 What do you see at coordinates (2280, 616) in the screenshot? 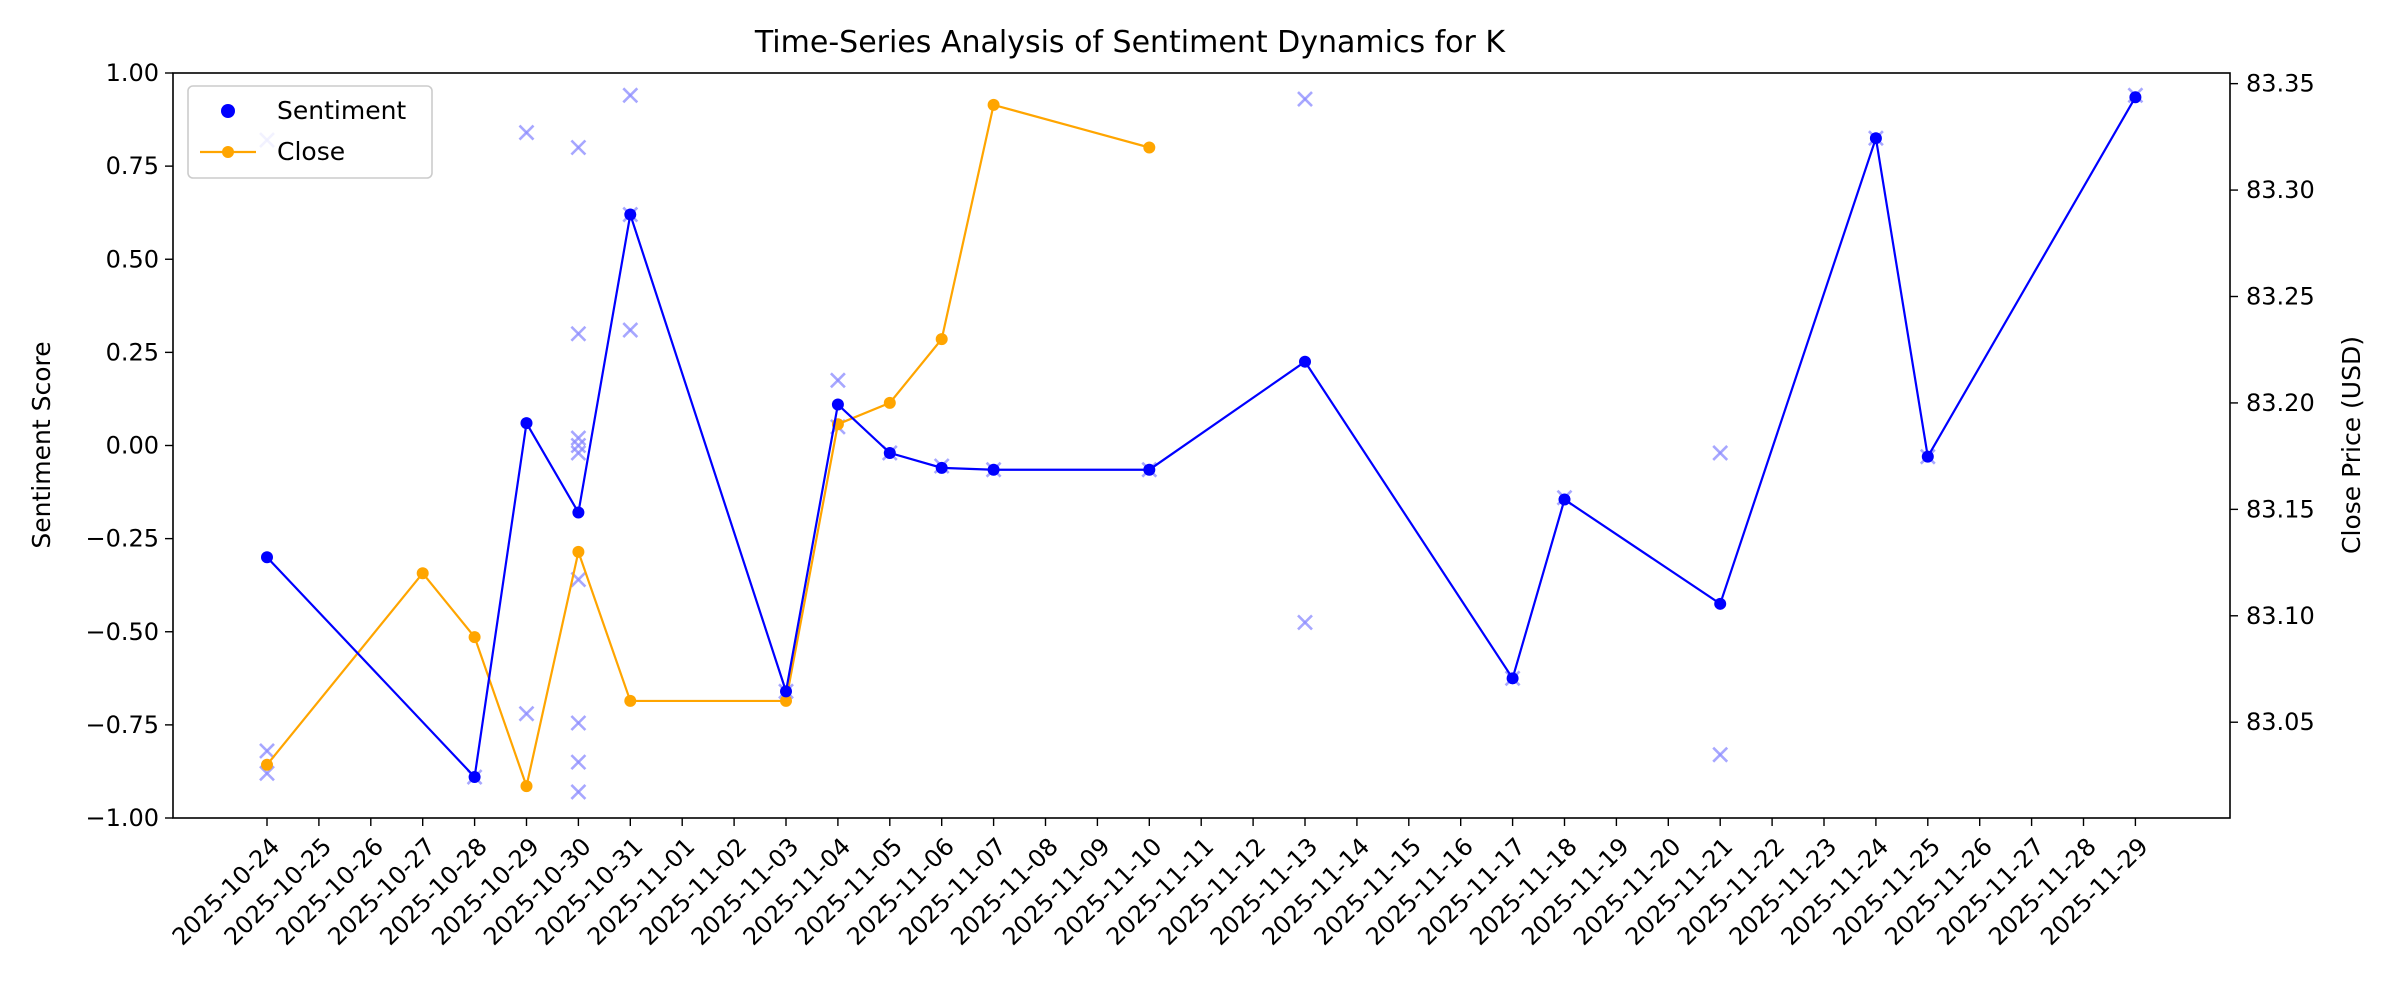
I see `y2-tick-label: 83.10` at bounding box center [2280, 616].